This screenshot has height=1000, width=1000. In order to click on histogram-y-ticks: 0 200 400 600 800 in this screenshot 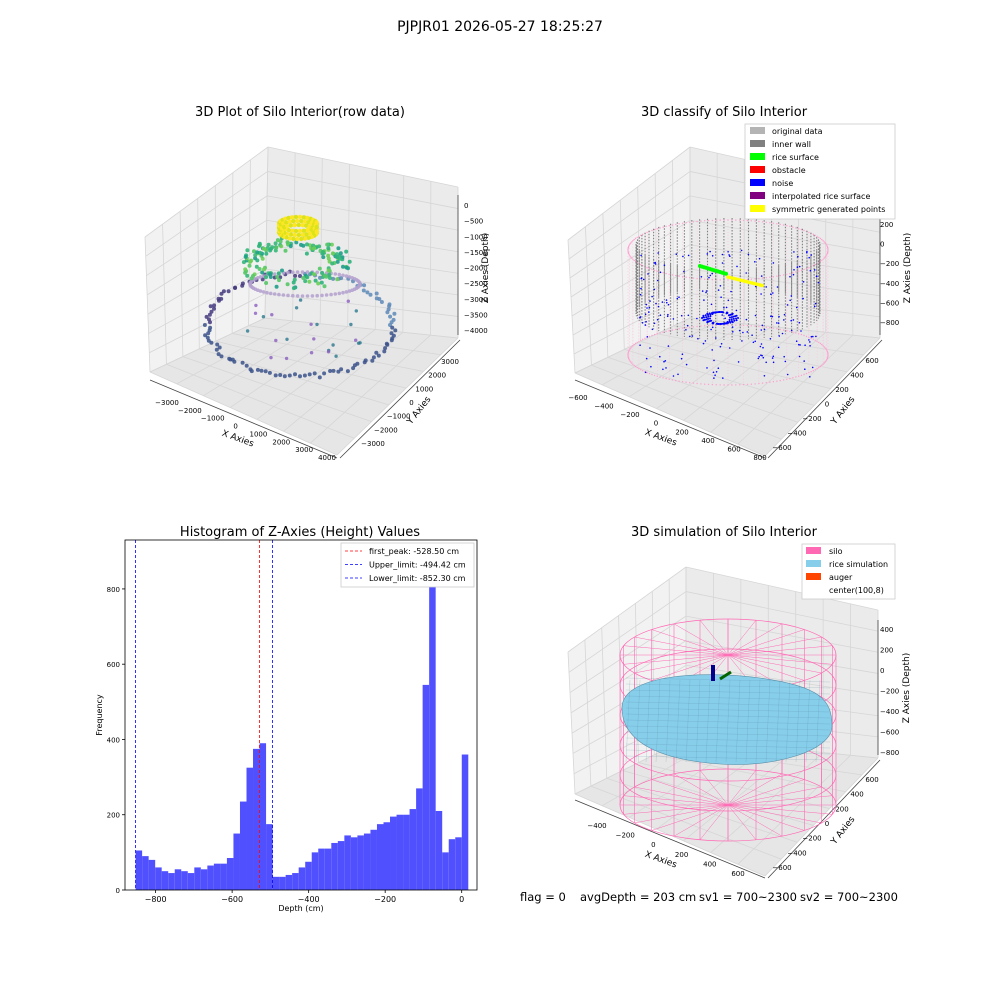, I will do `click(116, 740)`.